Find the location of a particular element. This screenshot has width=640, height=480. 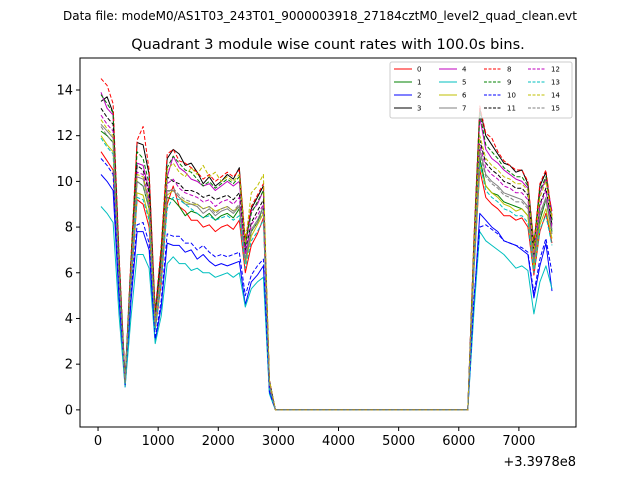

legend-label-1: 1 is located at coordinates (419, 83).